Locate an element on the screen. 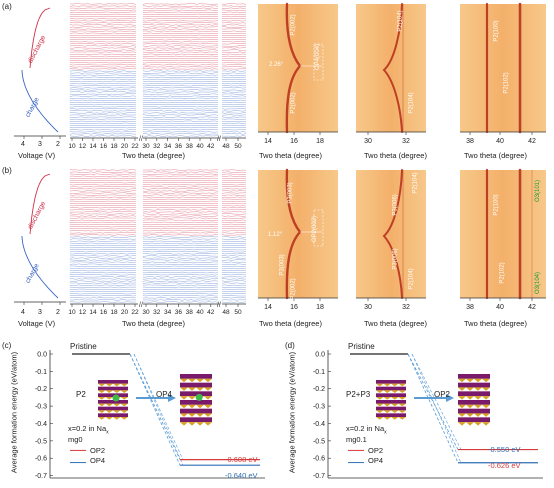 The width and height of the screenshot is (554, 488). y-tick: -0.1 is located at coordinates (319, 372).